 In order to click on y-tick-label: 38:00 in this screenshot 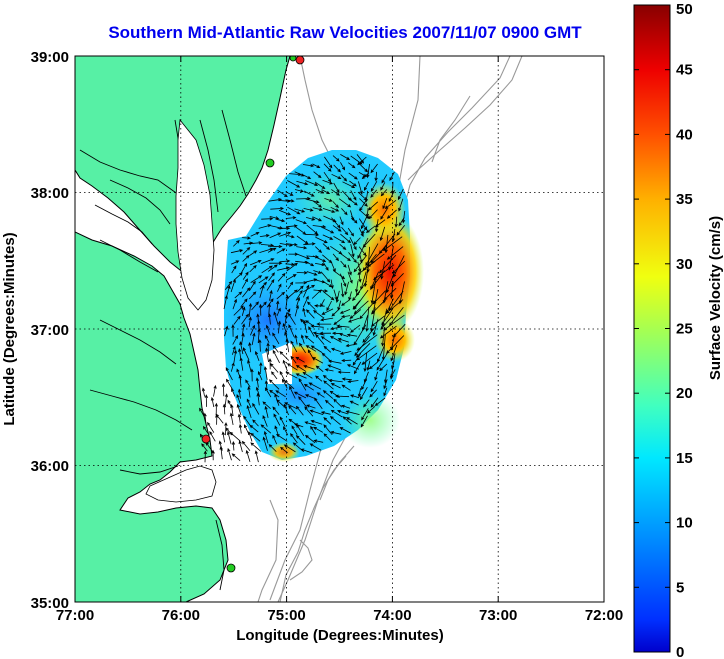, I will do `click(50, 193)`.